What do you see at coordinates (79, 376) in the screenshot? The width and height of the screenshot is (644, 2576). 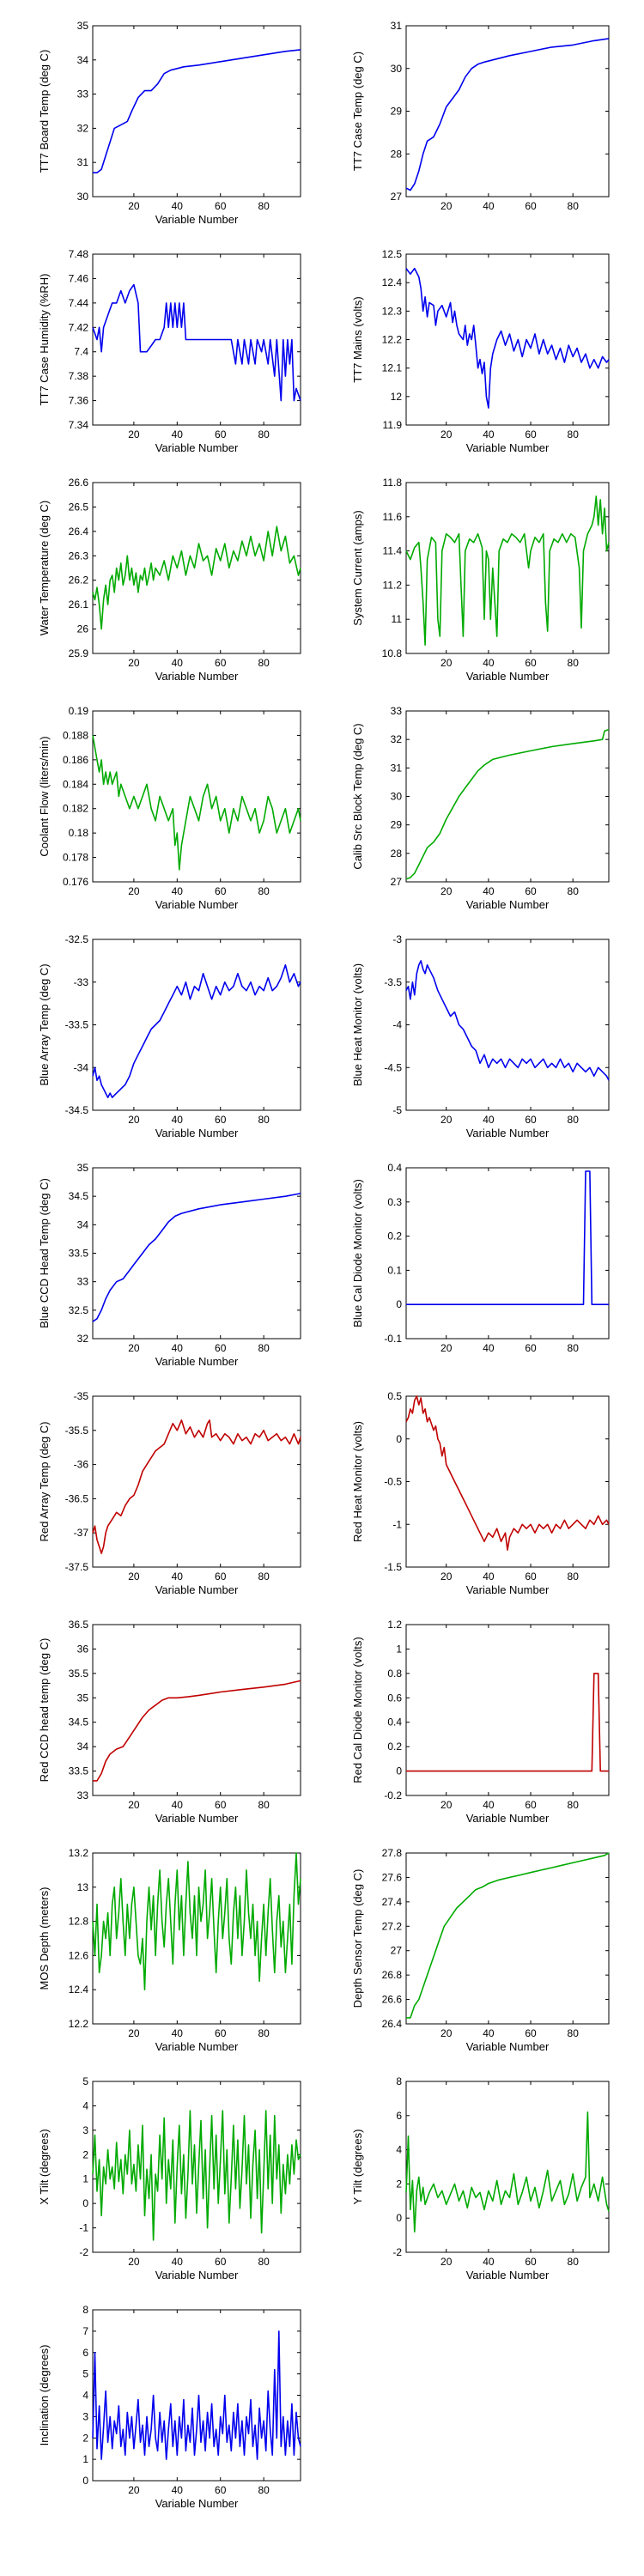 I see `y-tick-label: 7.38` at bounding box center [79, 376].